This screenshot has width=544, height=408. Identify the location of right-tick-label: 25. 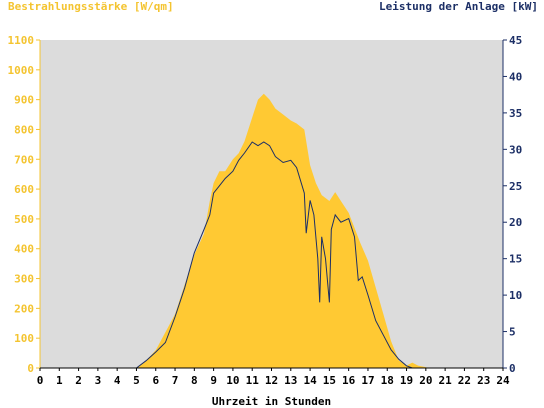
(515, 186).